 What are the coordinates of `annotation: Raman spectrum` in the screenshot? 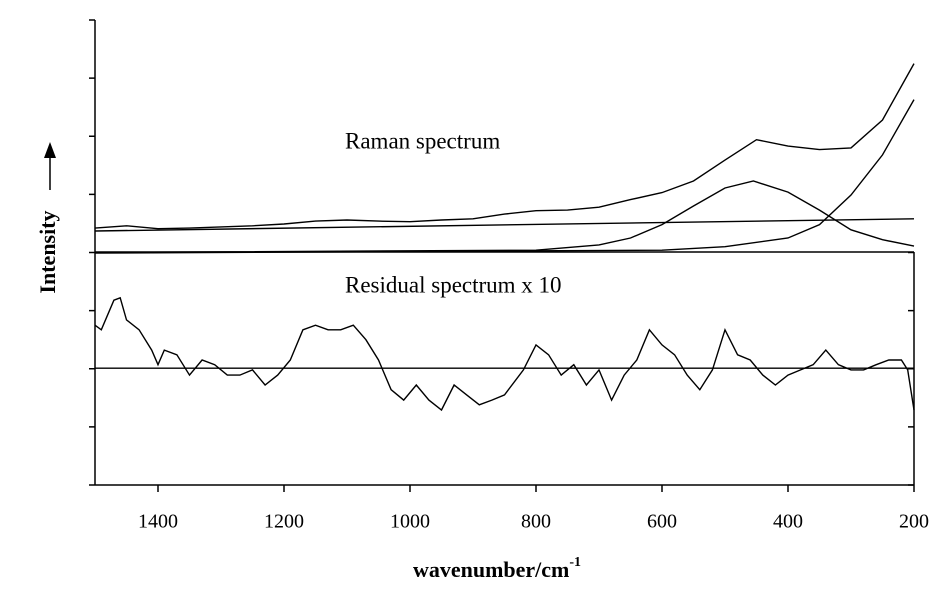 It's located at (422, 140).